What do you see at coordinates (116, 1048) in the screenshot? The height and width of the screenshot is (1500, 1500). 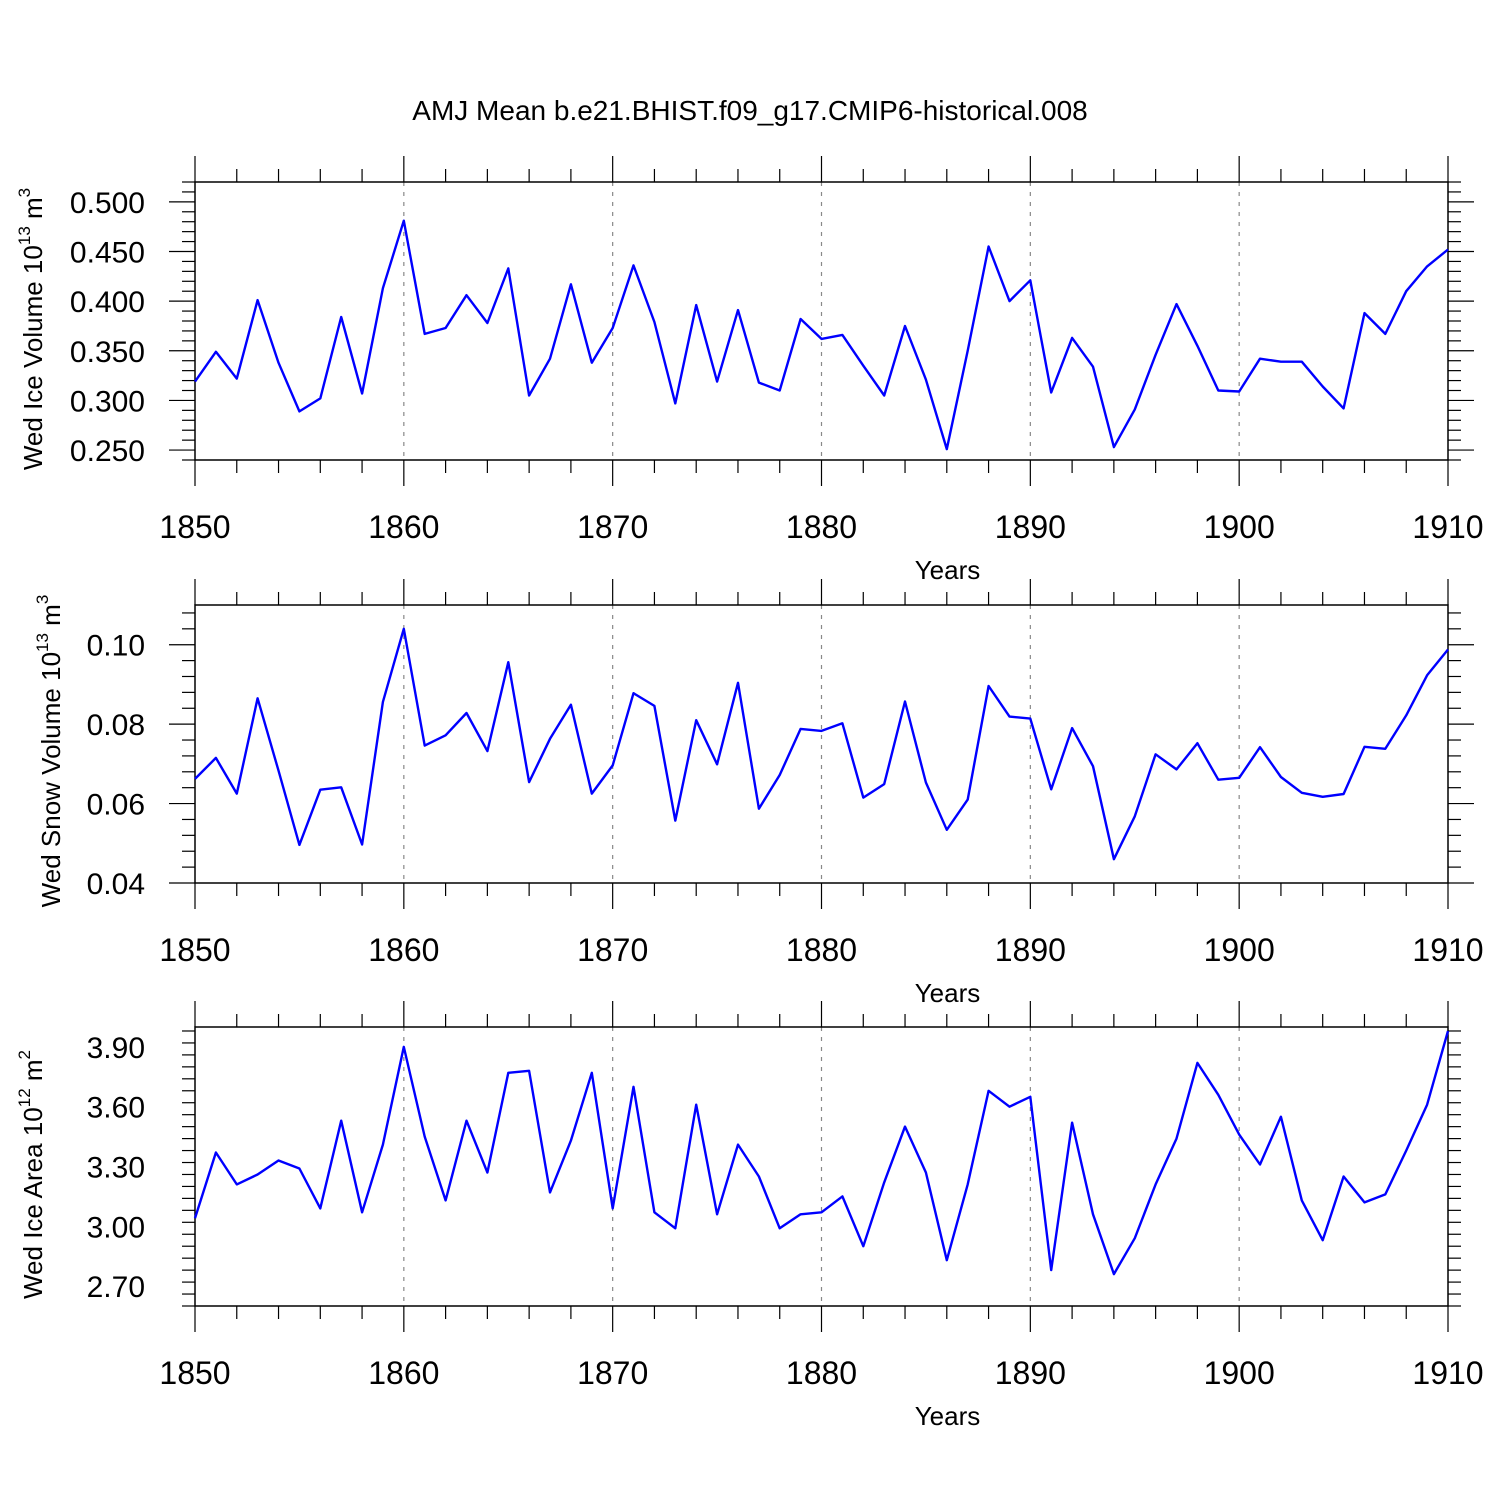 I see `y-tick-label: 3.90` at bounding box center [116, 1048].